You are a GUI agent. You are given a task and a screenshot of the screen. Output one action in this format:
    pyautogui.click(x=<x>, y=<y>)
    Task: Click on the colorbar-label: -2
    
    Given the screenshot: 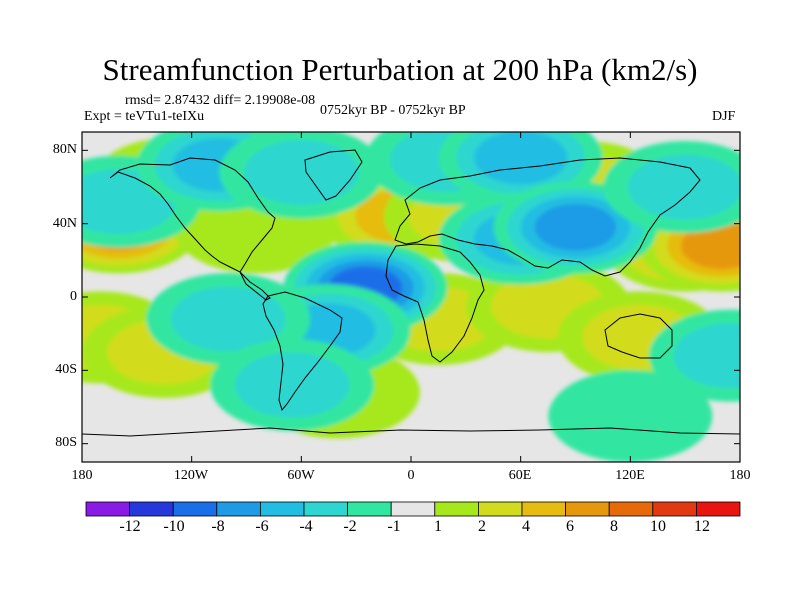 What is the action you would take?
    pyautogui.click(x=350, y=526)
    